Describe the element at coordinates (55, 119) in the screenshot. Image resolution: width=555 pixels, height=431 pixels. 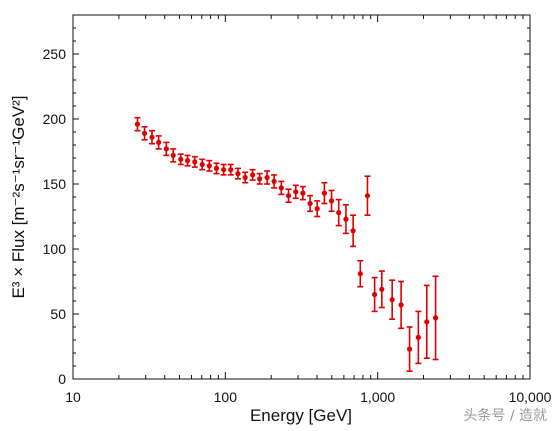
I see `y-tick-label: 200` at that location.